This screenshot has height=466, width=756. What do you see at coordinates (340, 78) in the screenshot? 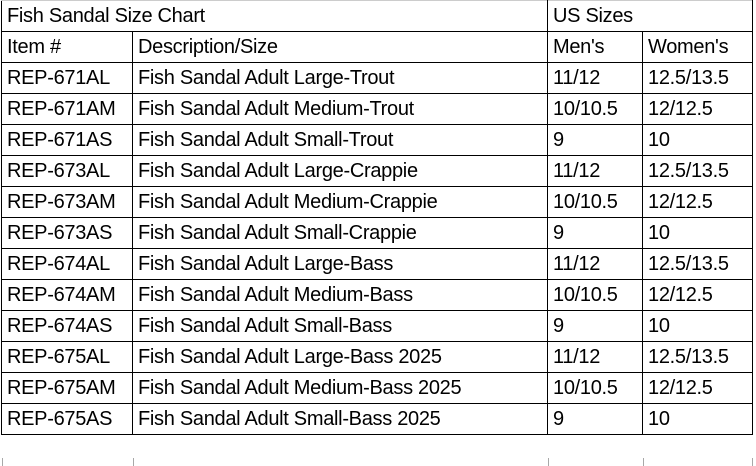
I see `cell-description: Fish Sandal Adult Large-Trout` at bounding box center [340, 78].